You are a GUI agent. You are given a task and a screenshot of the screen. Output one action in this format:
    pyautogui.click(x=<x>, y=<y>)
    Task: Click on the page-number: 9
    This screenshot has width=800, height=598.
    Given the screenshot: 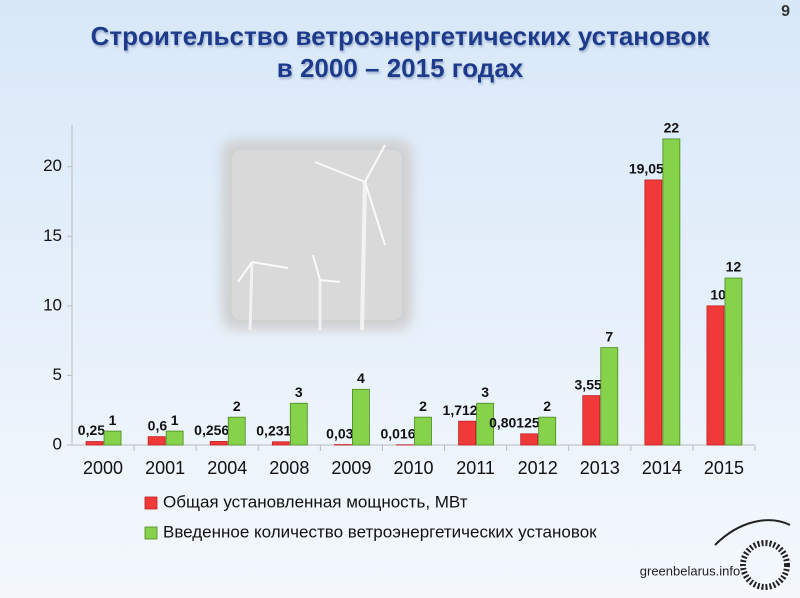 What is the action you would take?
    pyautogui.click(x=785, y=11)
    